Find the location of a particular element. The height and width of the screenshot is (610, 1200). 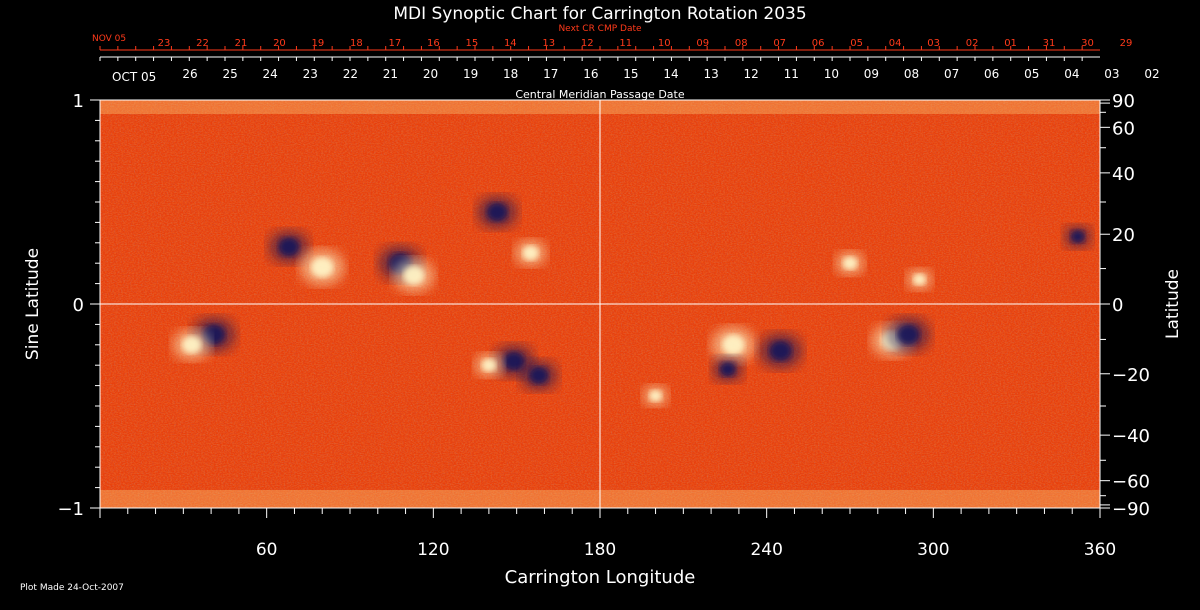

cmp-tick-label: 09 is located at coordinates (871, 74).